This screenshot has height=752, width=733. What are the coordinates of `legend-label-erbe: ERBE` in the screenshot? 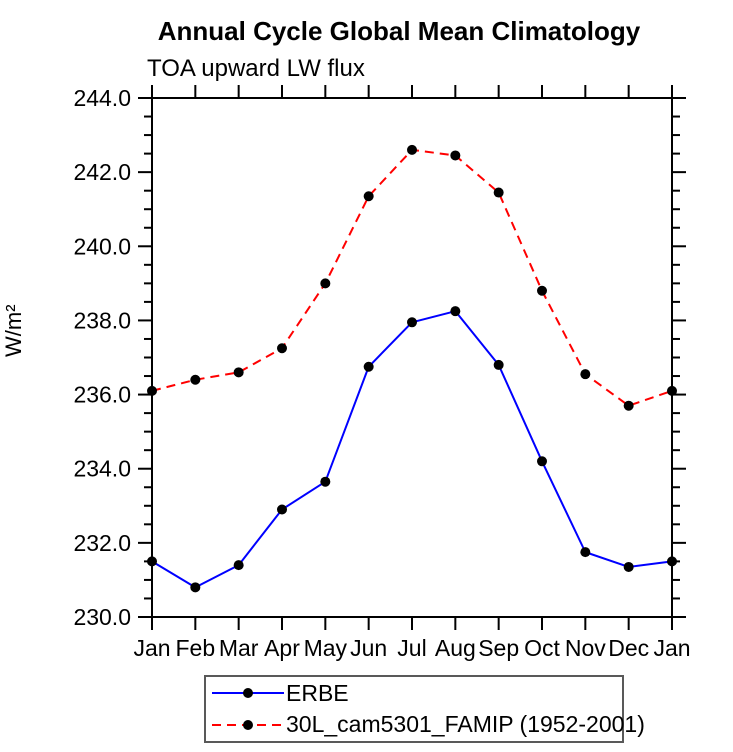 It's located at (317, 692).